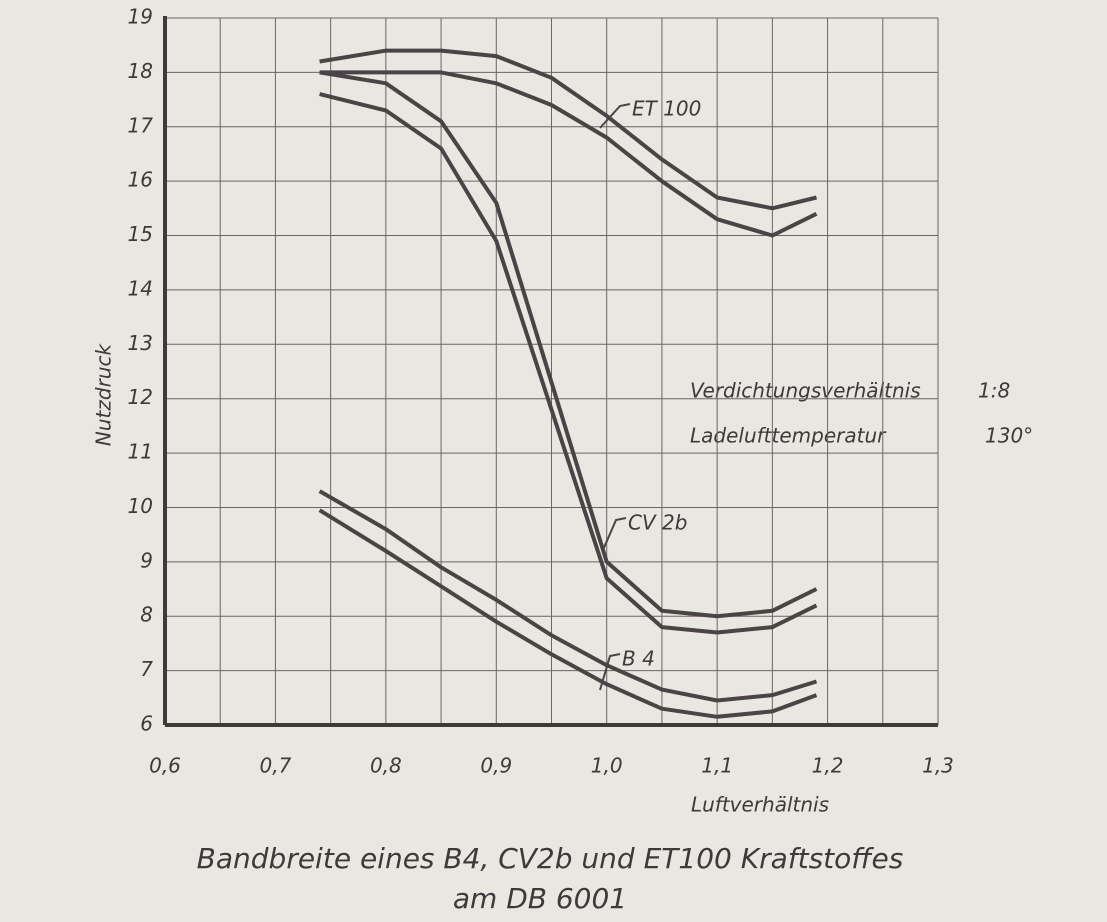 This screenshot has width=1107, height=922. What do you see at coordinates (140, 343) in the screenshot?
I see `y-tick-label: 13` at bounding box center [140, 343].